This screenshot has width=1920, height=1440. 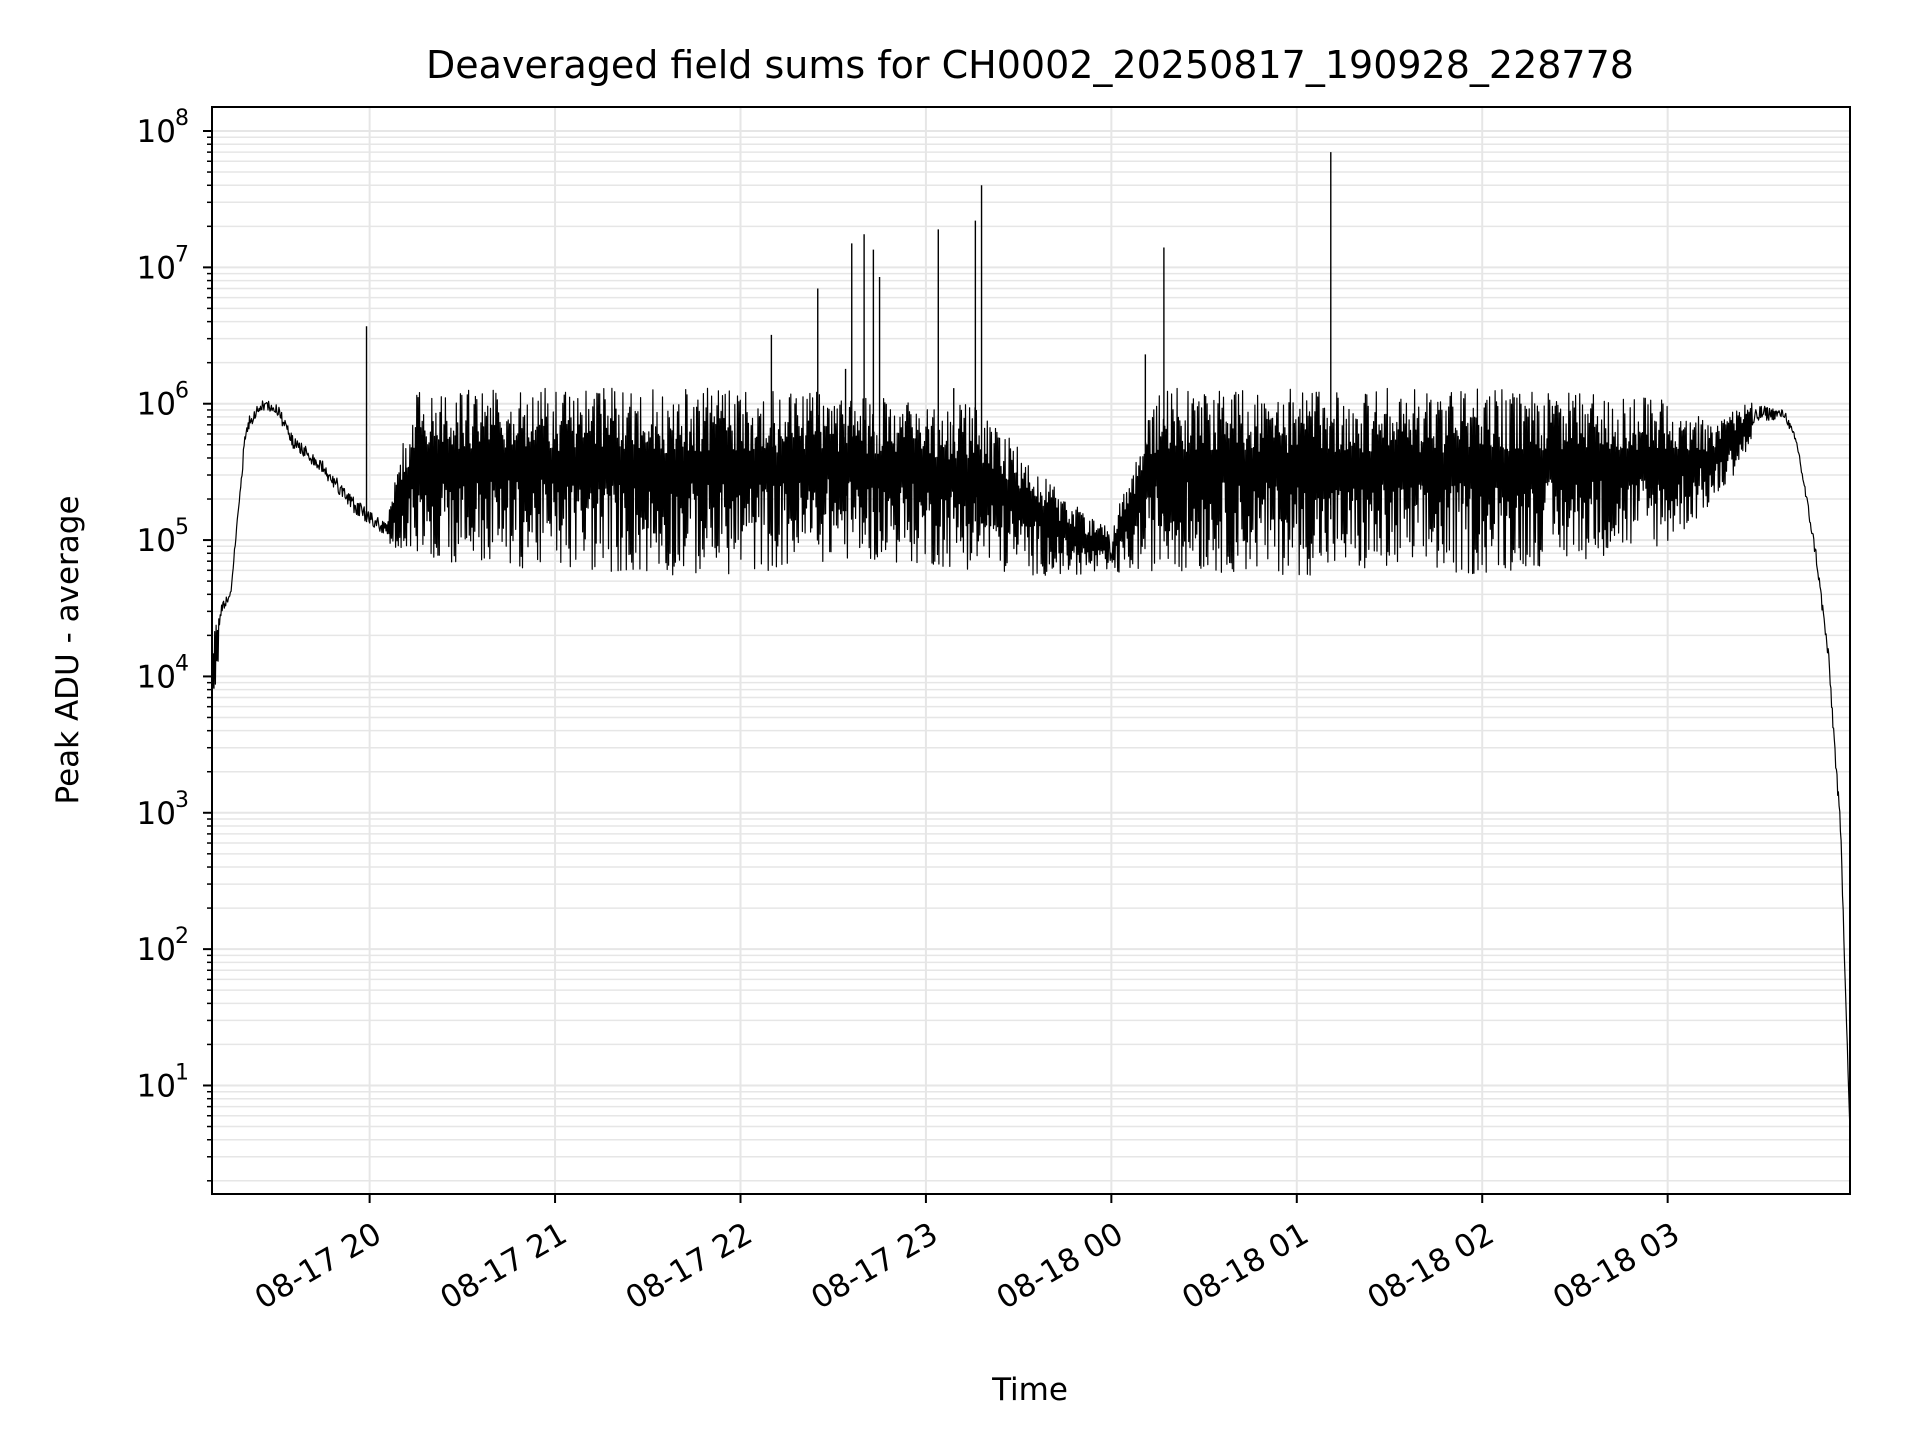 What do you see at coordinates (503, 1266) in the screenshot?
I see `x-tick-label: 08-17 21` at bounding box center [503, 1266].